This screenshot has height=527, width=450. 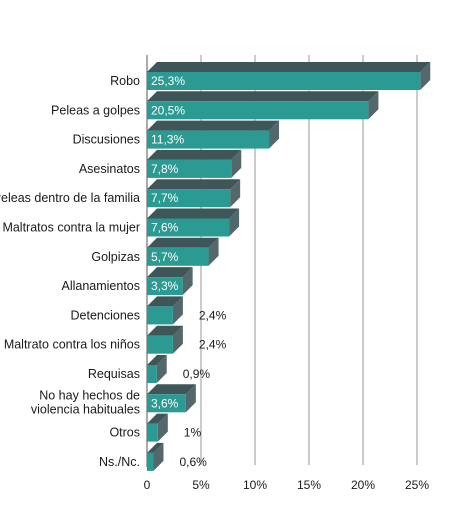 What do you see at coordinates (255, 485) in the screenshot?
I see `x-tick-label: 10%` at bounding box center [255, 485].